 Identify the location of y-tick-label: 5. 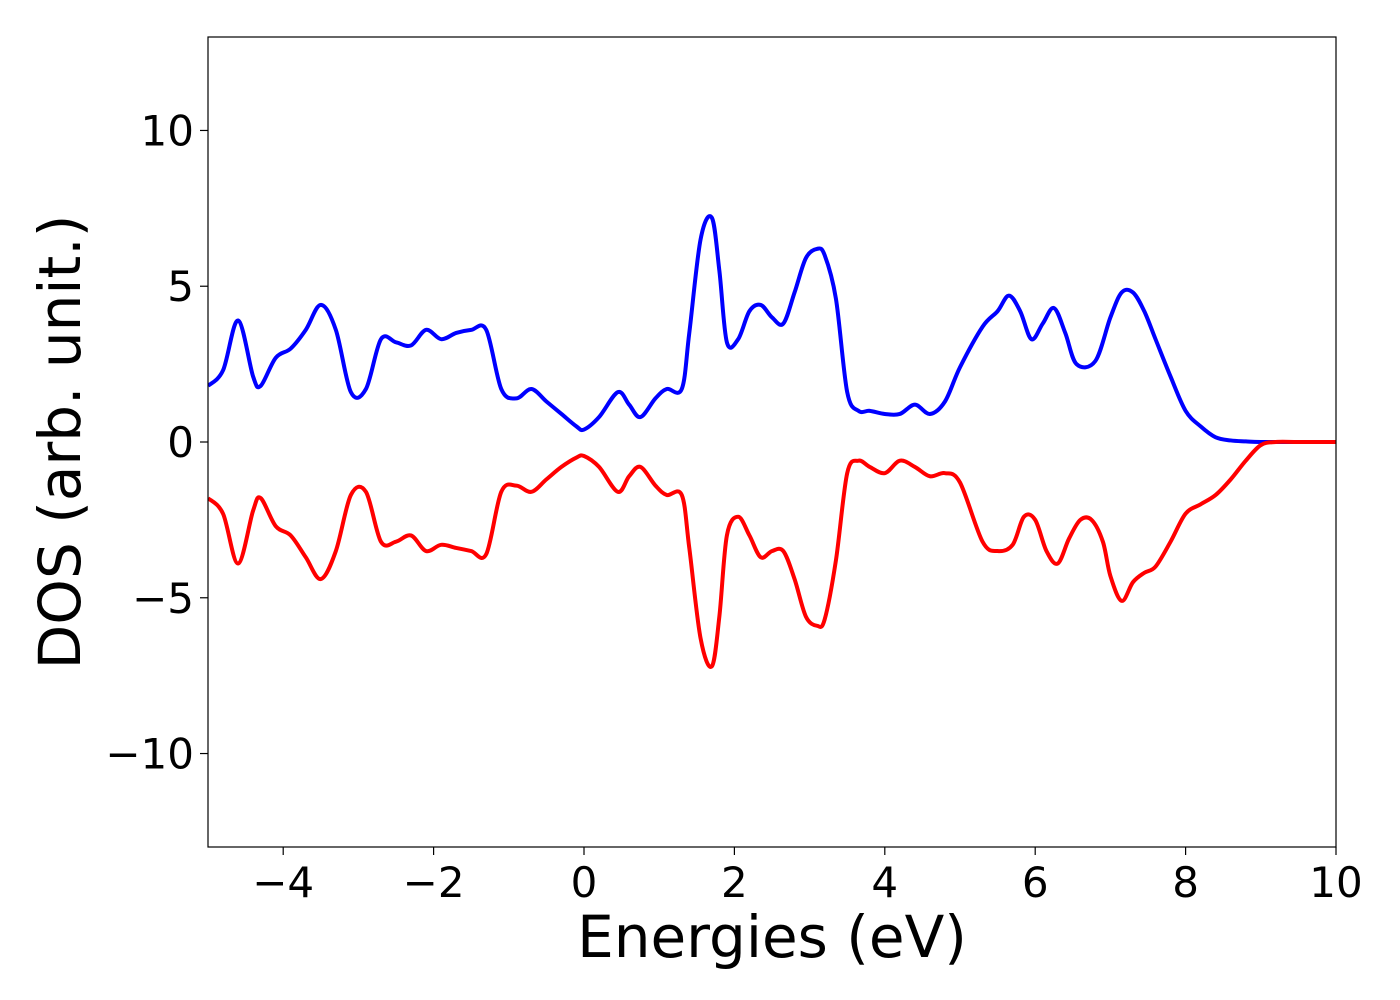
(180, 286).